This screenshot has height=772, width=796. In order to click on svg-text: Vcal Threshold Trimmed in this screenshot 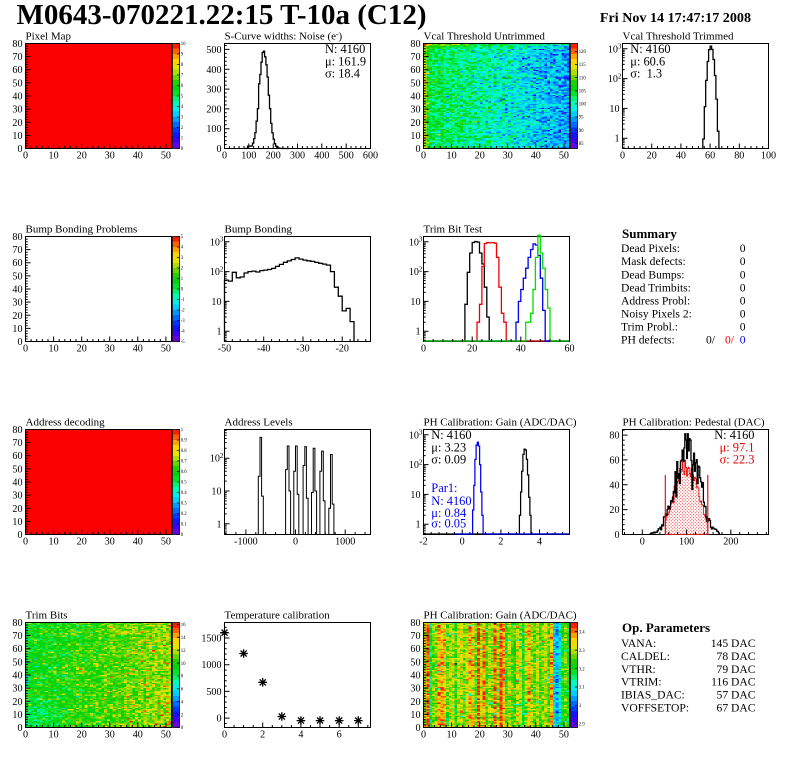, I will do `click(679, 37)`.